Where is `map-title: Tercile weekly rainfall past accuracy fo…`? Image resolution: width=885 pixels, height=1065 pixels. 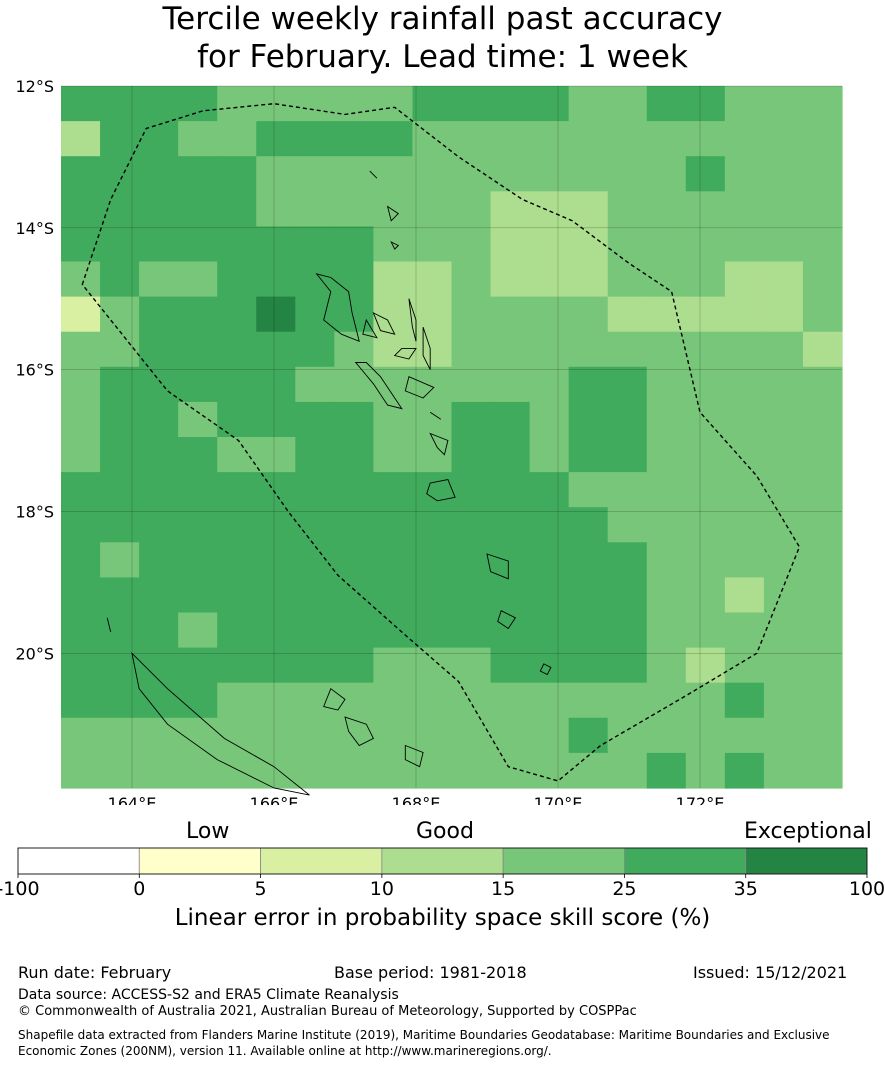 map-title: Tercile weekly rainfall past accuracy fo… is located at coordinates (442, 38).